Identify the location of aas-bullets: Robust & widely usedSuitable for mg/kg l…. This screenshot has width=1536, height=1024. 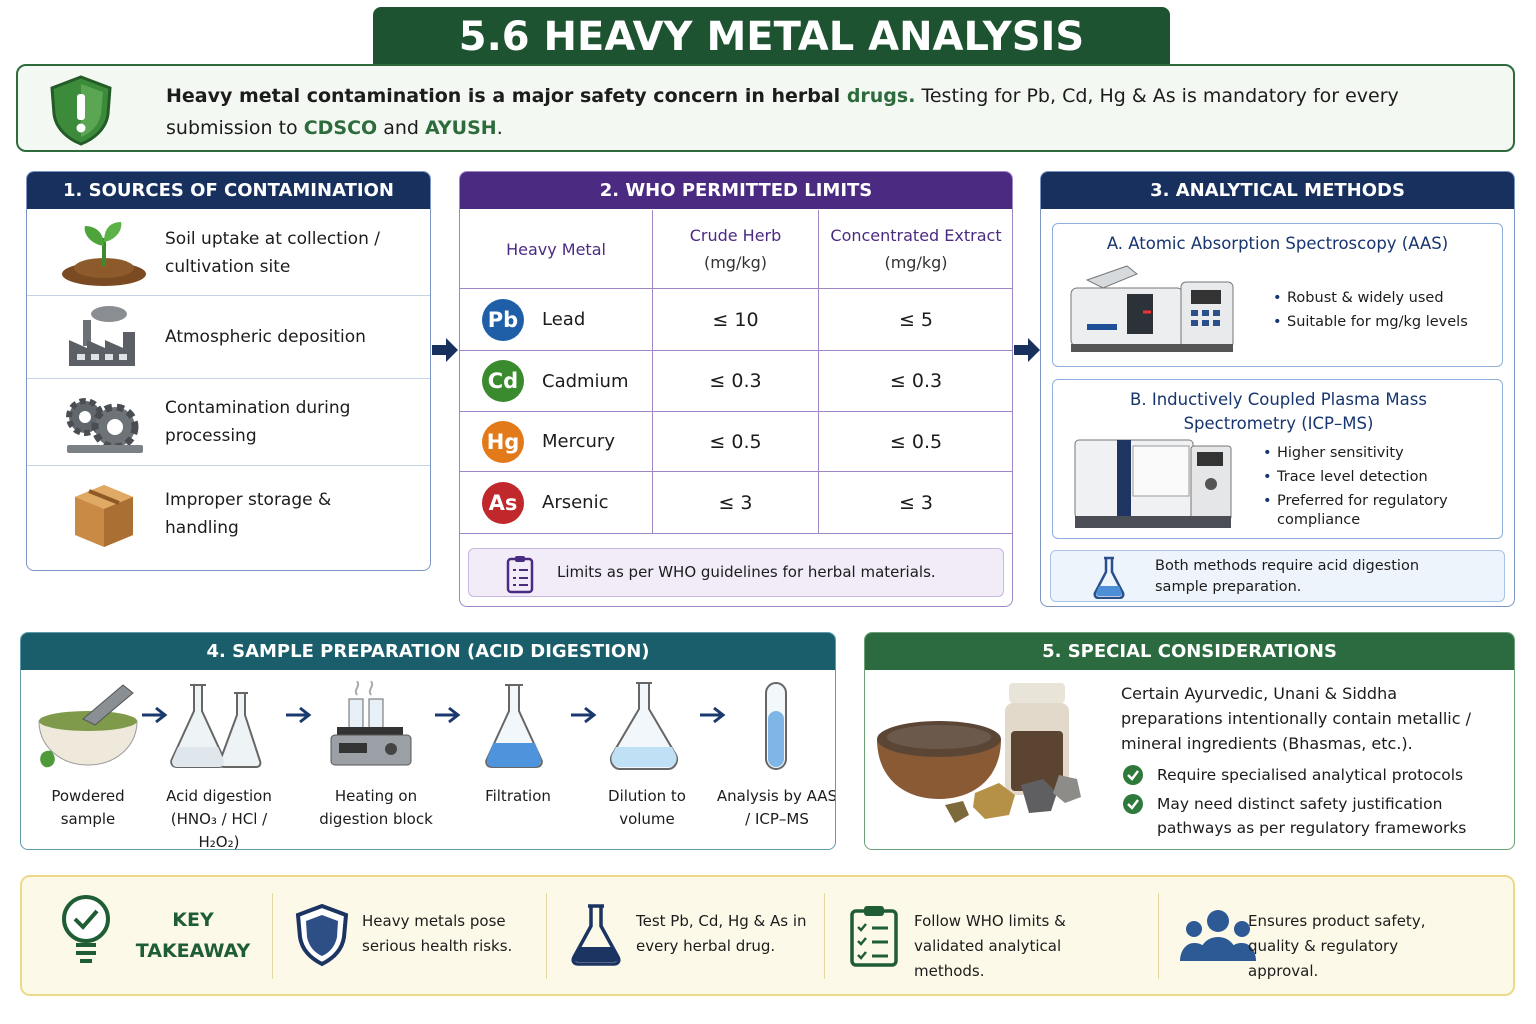
(1369, 310).